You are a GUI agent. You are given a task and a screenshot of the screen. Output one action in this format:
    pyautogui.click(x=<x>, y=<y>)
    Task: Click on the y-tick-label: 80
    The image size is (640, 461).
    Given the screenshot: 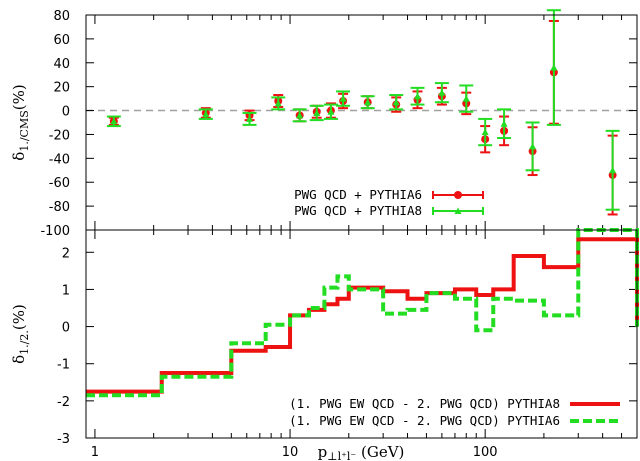 What is the action you would take?
    pyautogui.click(x=61, y=16)
    